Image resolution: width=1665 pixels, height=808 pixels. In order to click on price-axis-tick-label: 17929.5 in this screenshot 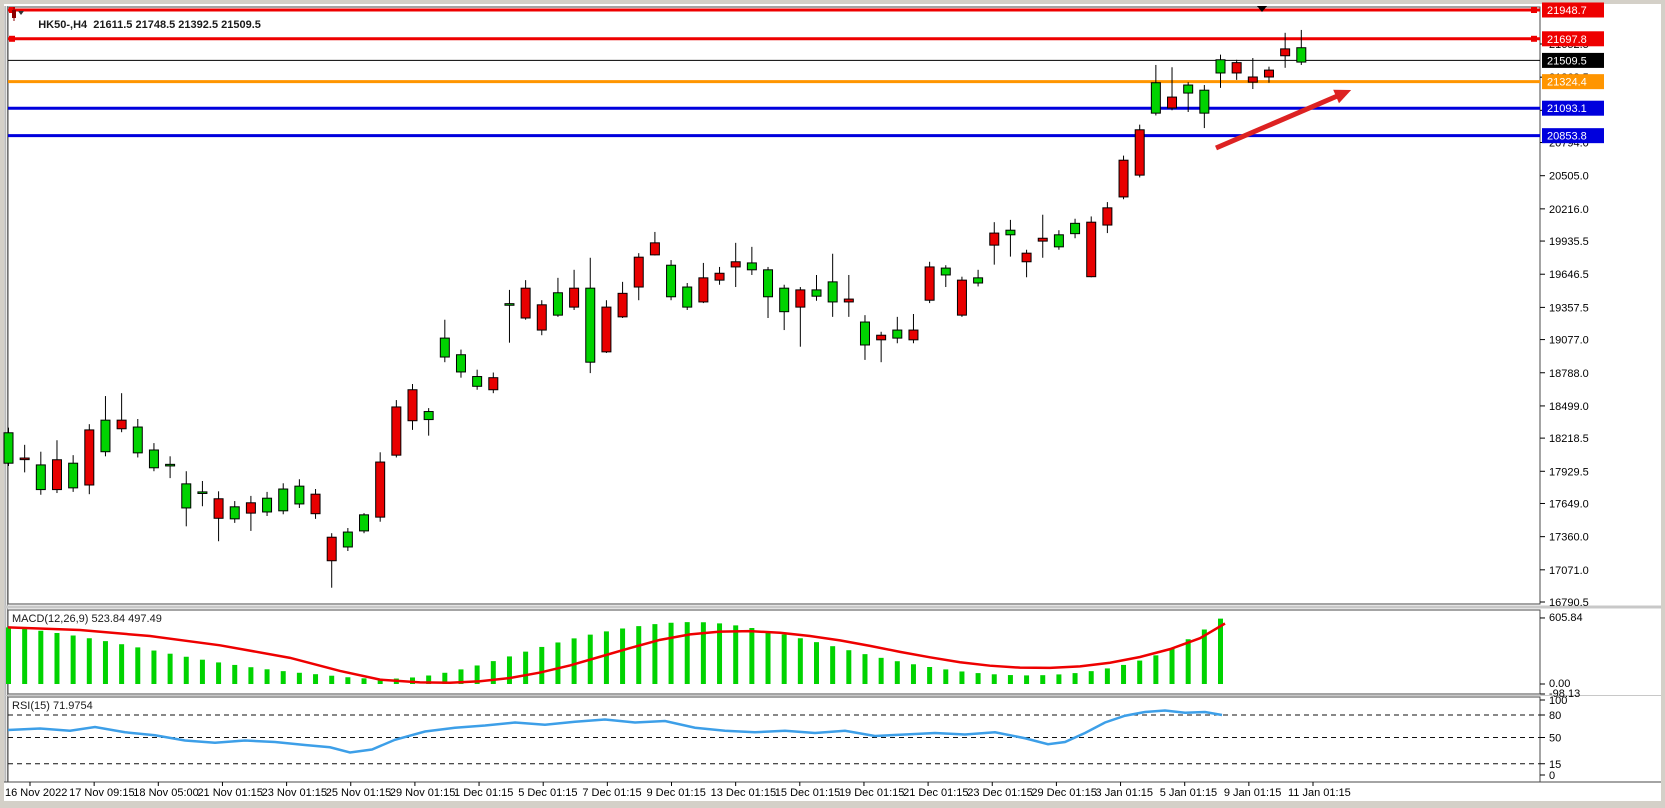, I will do `click(1569, 472)`.